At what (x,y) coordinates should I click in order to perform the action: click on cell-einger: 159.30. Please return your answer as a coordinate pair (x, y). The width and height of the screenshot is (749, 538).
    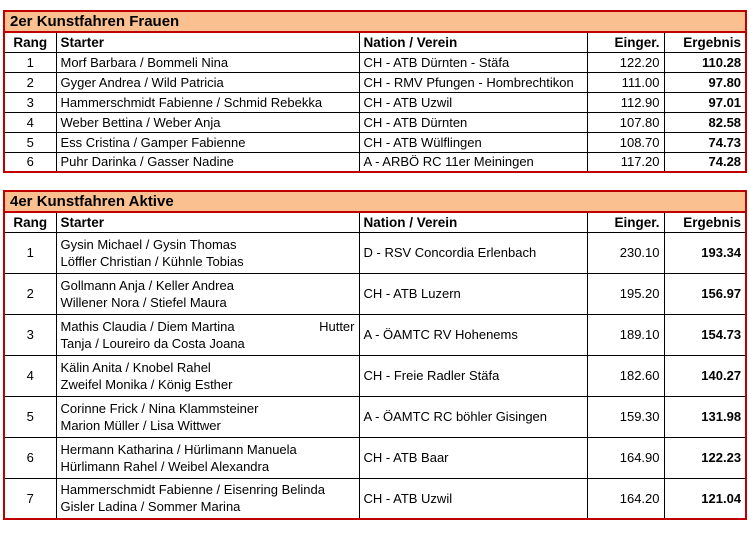
    Looking at the image, I should click on (625, 416).